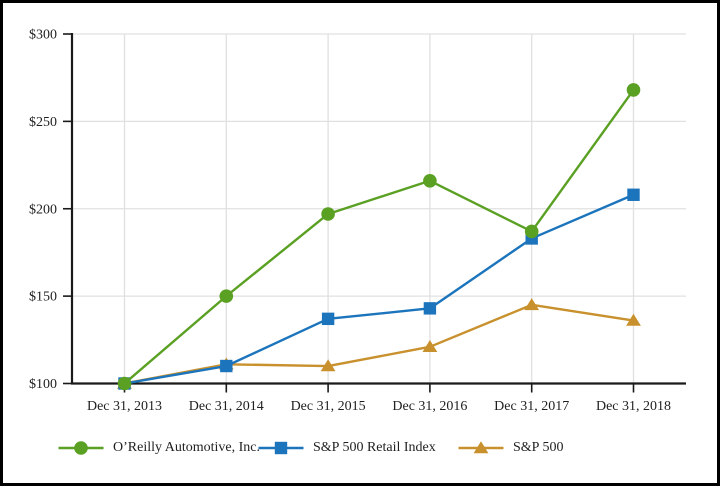 This screenshot has height=486, width=720. I want to click on x-axis-tick-label: Dec 31, 2016, so click(429, 406).